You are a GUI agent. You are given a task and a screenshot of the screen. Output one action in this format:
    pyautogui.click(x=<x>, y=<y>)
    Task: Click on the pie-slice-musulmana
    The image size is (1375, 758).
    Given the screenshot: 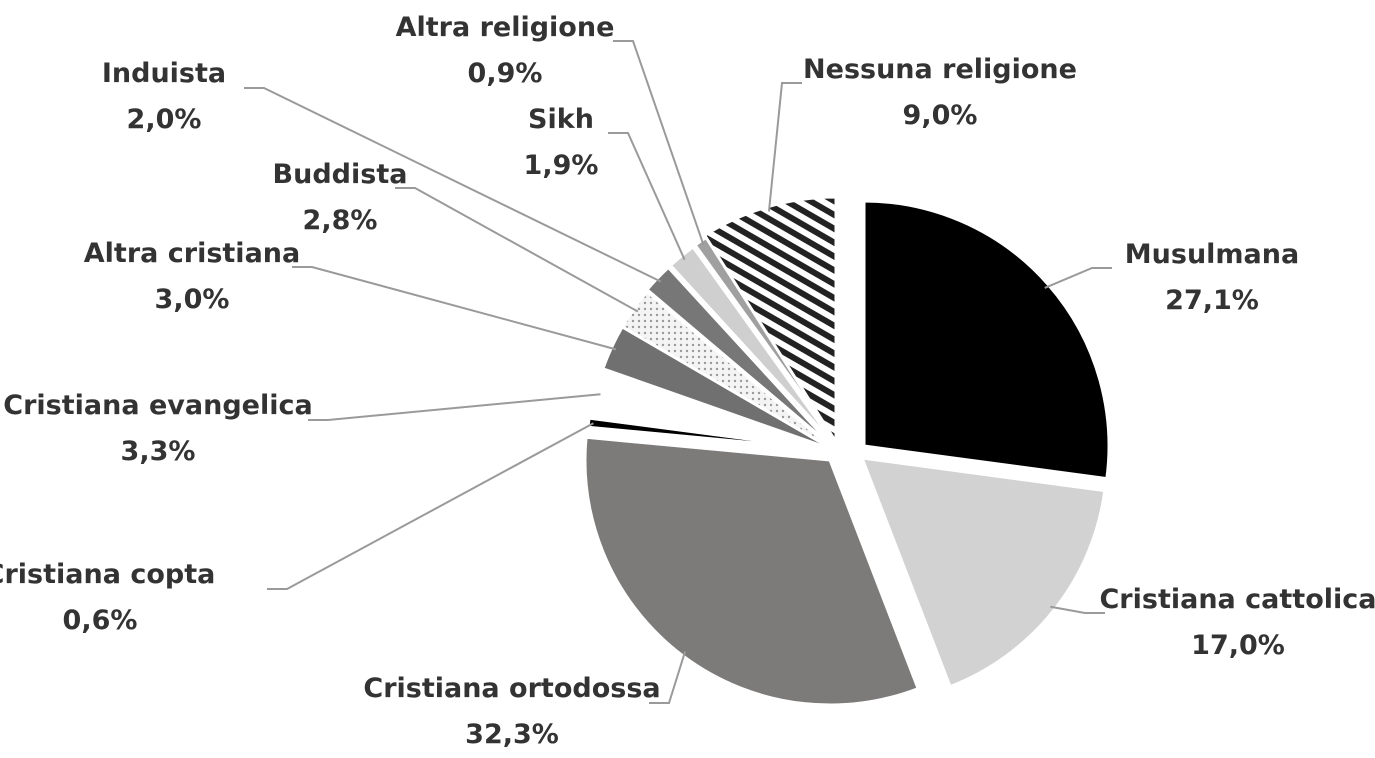 What is the action you would take?
    pyautogui.click(x=986, y=340)
    